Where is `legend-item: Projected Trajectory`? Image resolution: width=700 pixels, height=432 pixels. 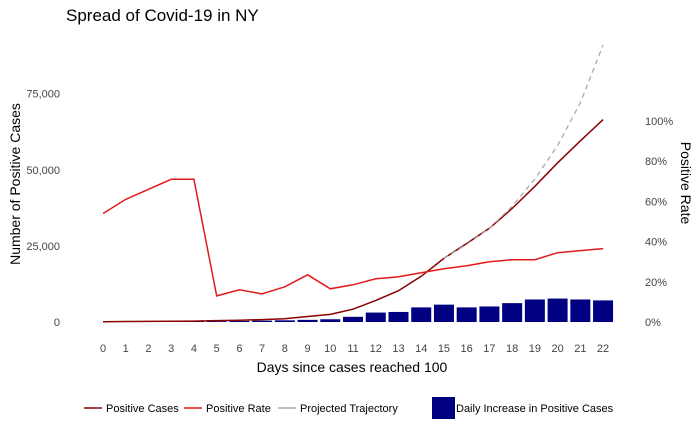
legend-item: Projected Trajectory is located at coordinates (338, 409).